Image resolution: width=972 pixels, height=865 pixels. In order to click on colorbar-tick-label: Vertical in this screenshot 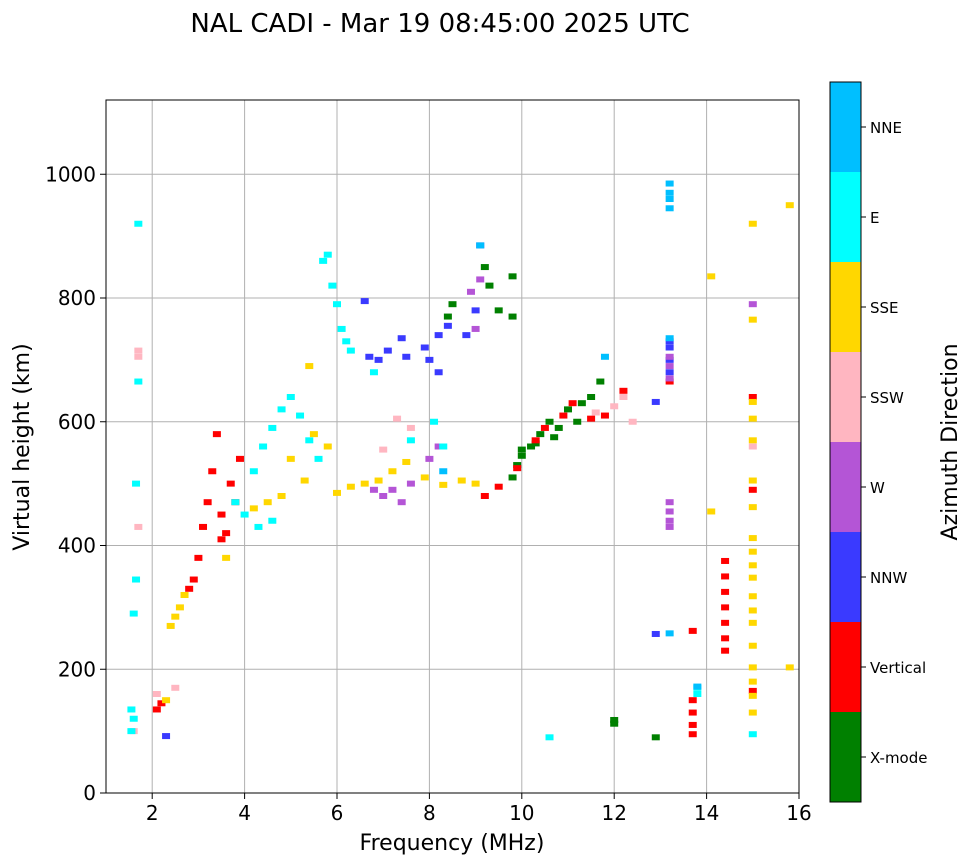, I will do `click(898, 668)`.